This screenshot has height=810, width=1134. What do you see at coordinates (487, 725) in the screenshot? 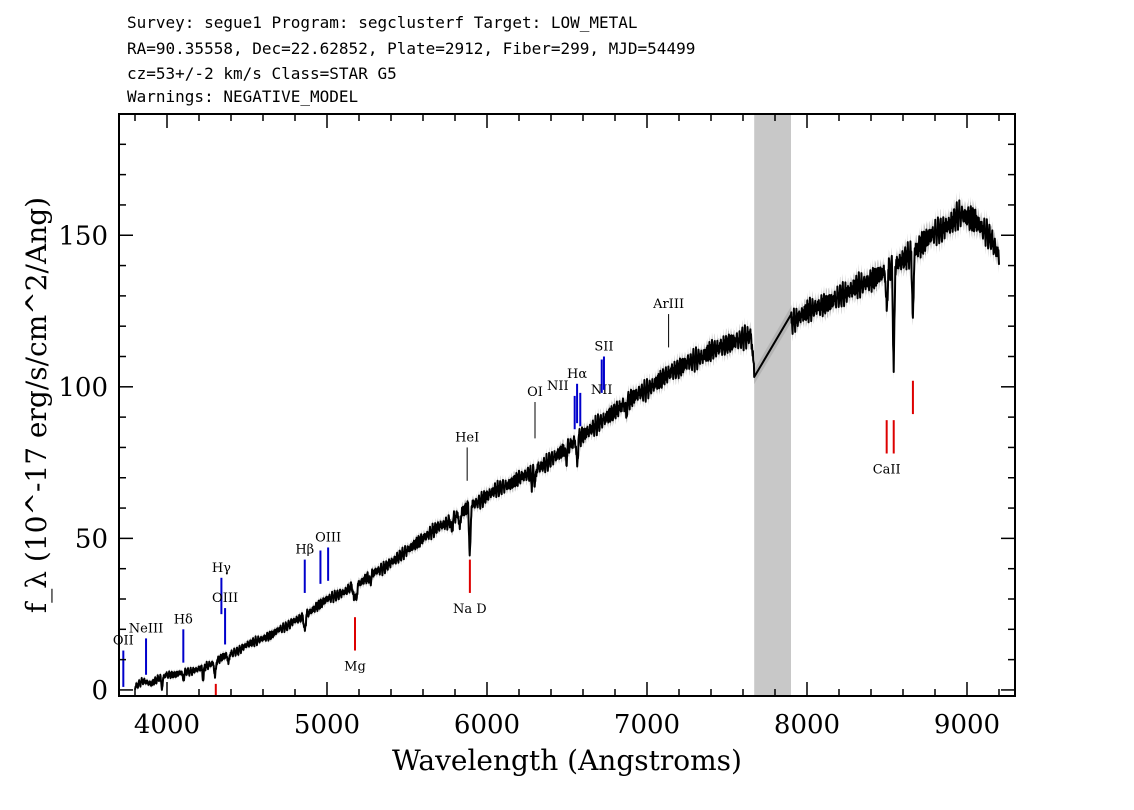
I see `x-tick-label: 6000` at bounding box center [487, 725].